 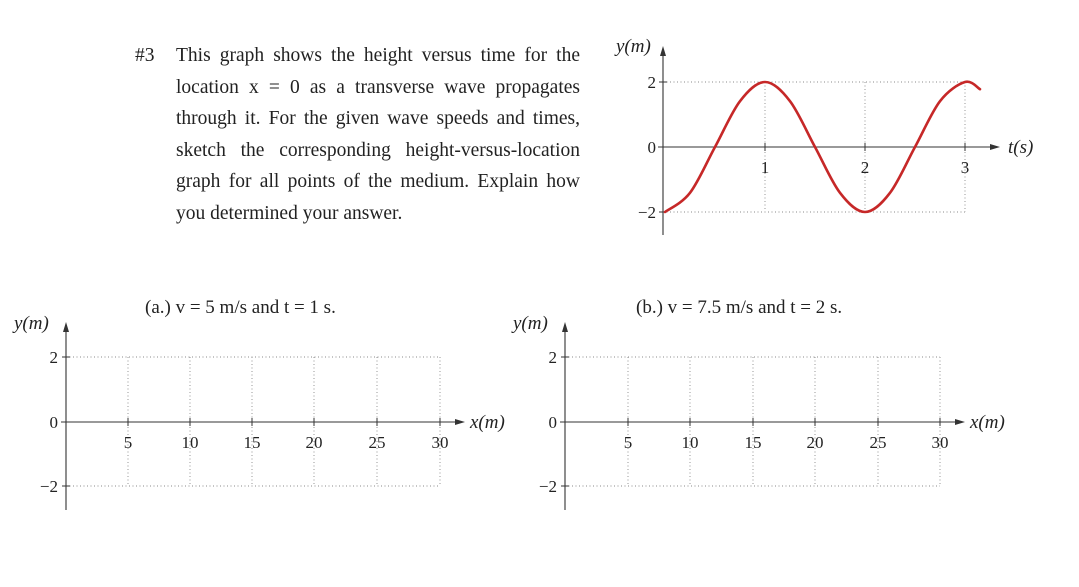 I want to click on x-tick-label: 2, so click(x=865, y=167).